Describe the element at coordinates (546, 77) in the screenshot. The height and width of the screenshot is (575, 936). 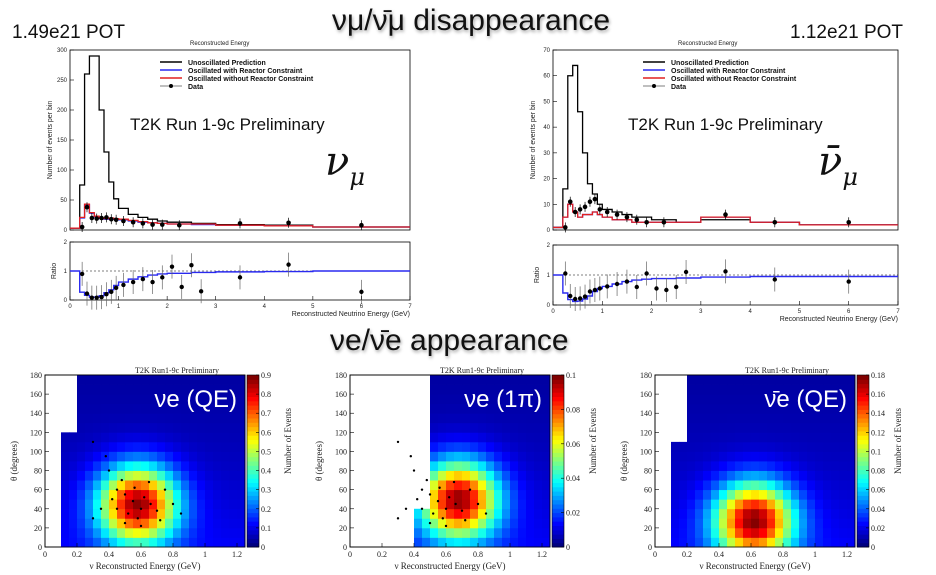
I see `y-tick-label: 60` at that location.